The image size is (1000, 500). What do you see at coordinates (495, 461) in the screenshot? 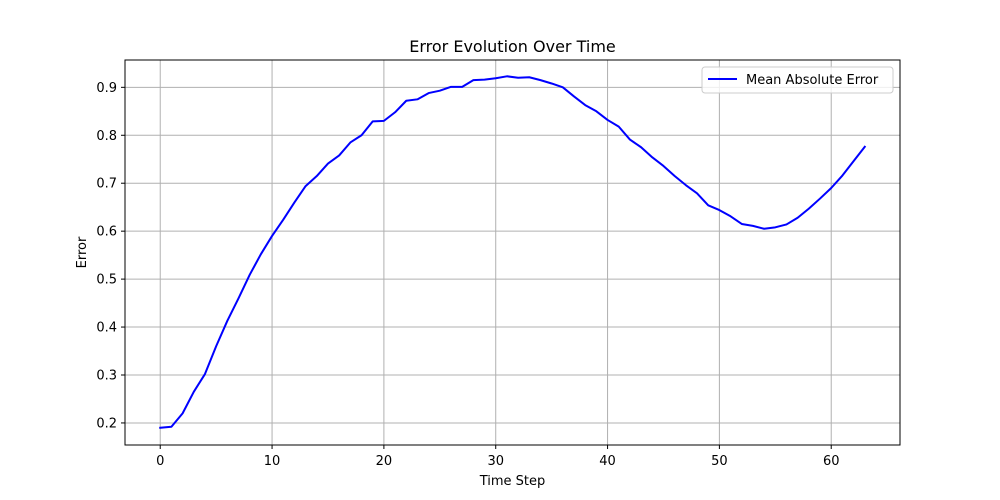
I see `x-tick-label: 30` at bounding box center [495, 461].